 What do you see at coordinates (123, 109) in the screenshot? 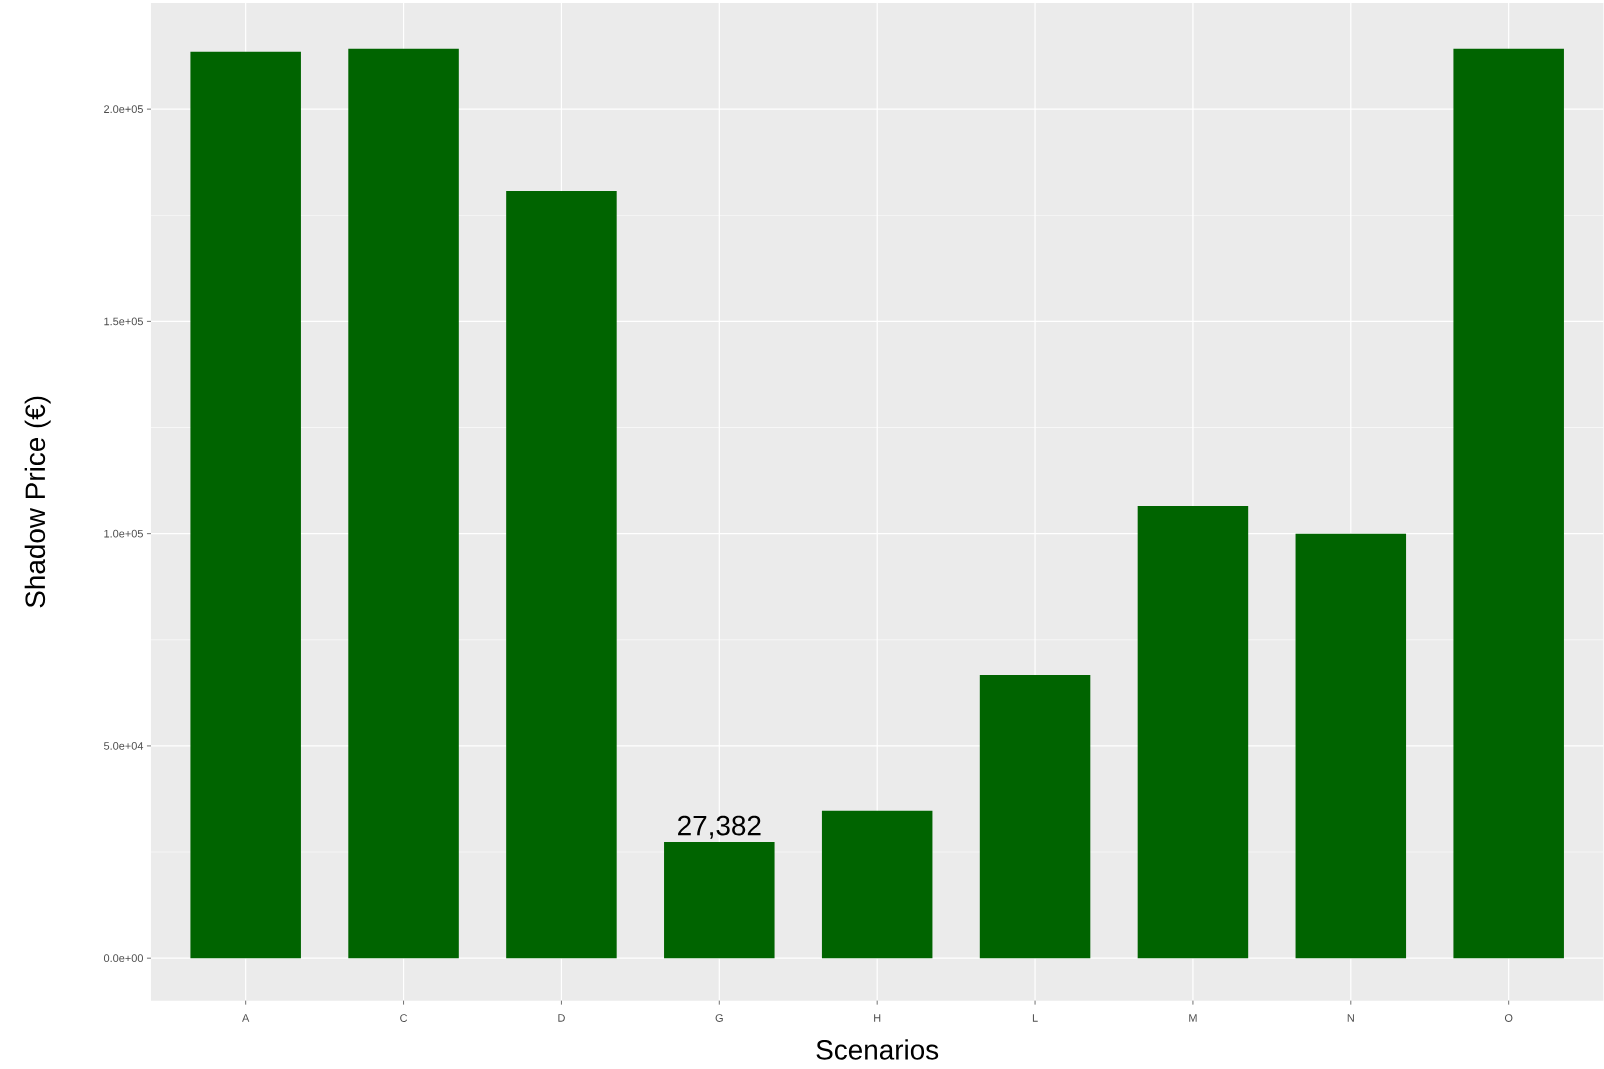
I see `y-tick-label: 2.0e+05` at bounding box center [123, 109].